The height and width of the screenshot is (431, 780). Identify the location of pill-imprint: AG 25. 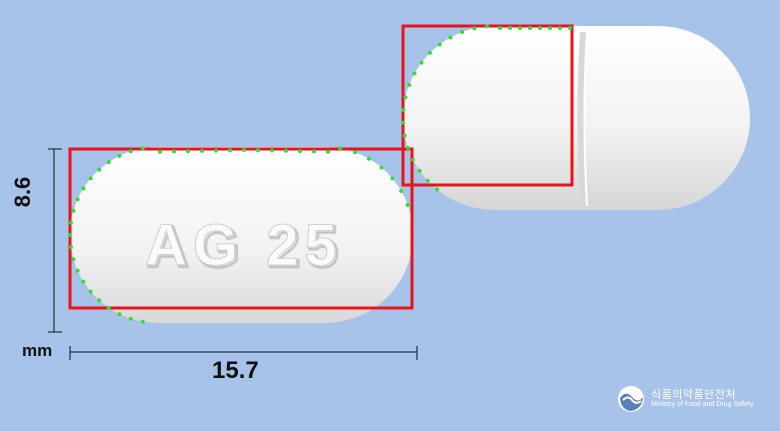
(245, 248).